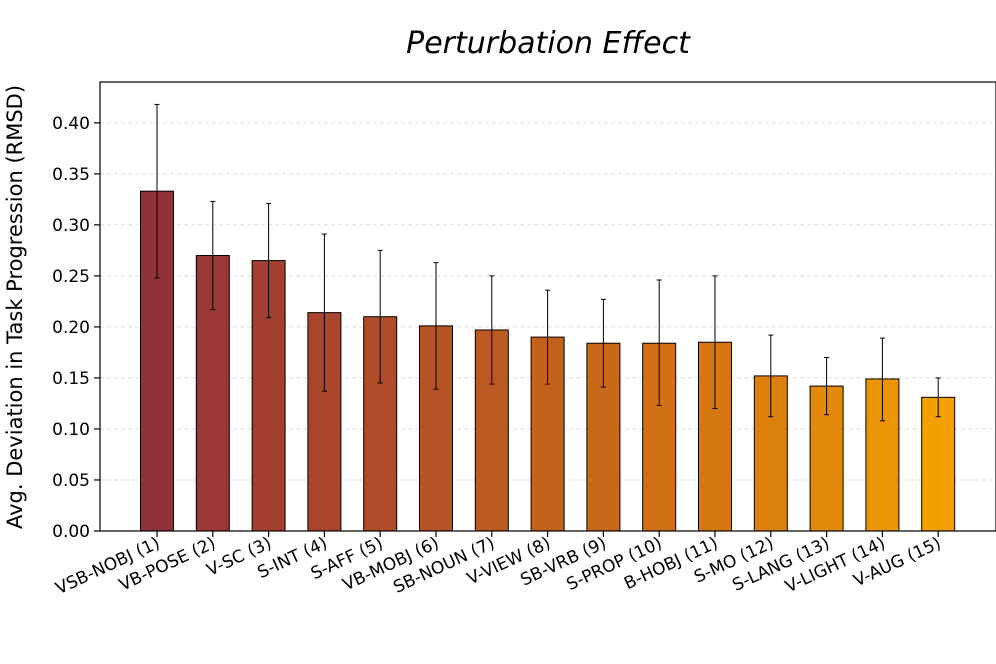  What do you see at coordinates (71, 124) in the screenshot?
I see `y-tick-label: 0.40` at bounding box center [71, 124].